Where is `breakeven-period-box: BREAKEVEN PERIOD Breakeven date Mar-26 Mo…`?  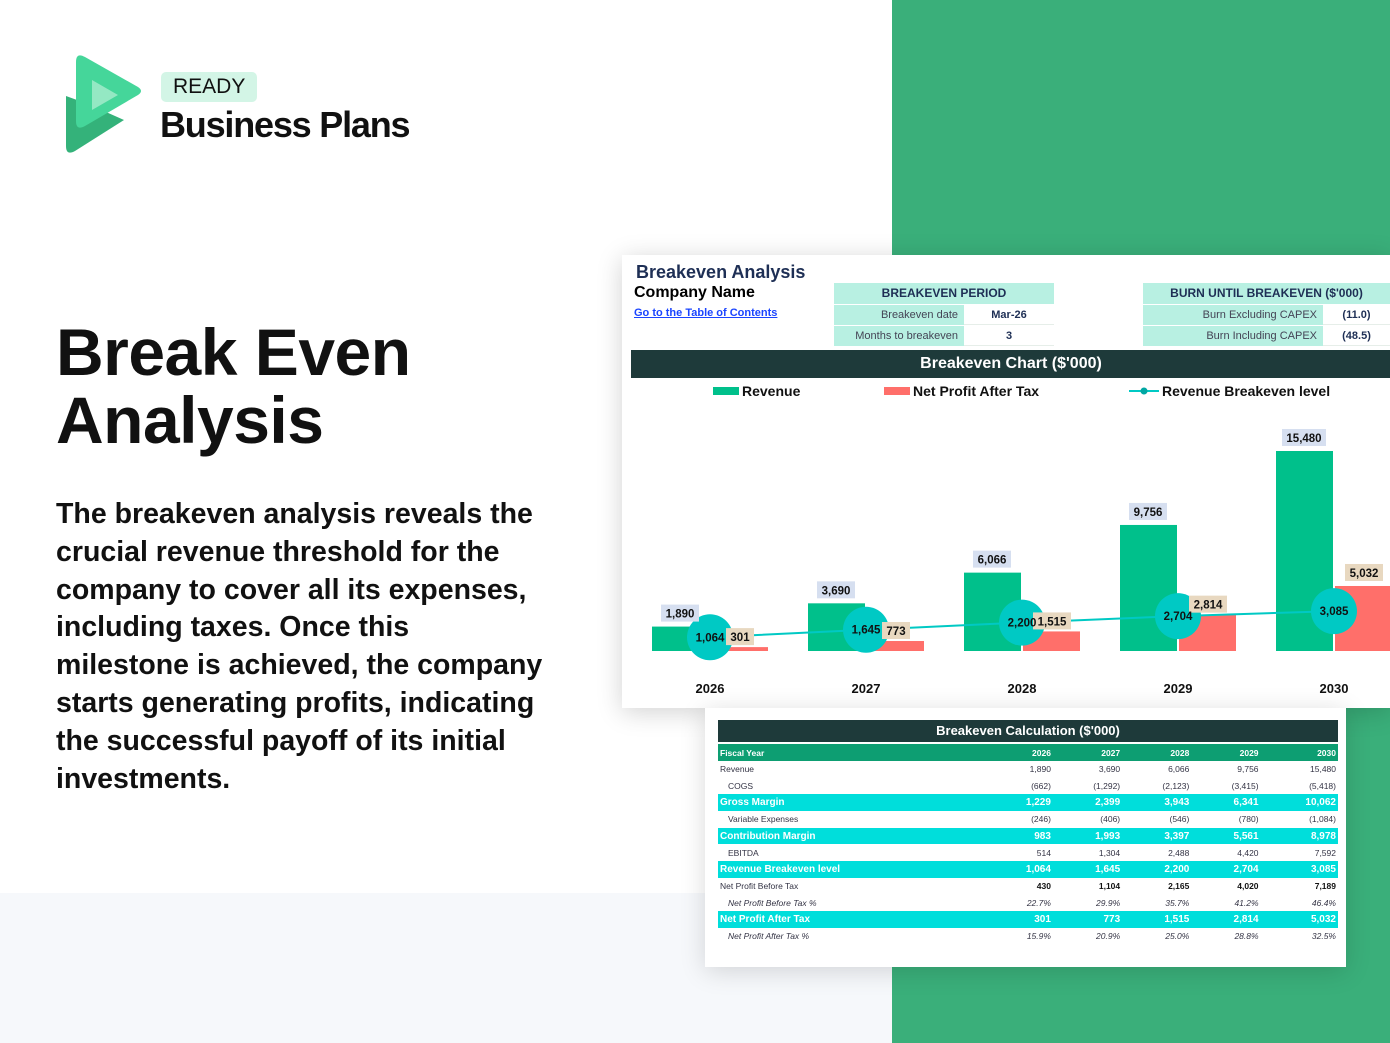
breakeven-period-box: BREAKEVEN PERIOD Breakeven date Mar-26 Mo… is located at coordinates (944, 314).